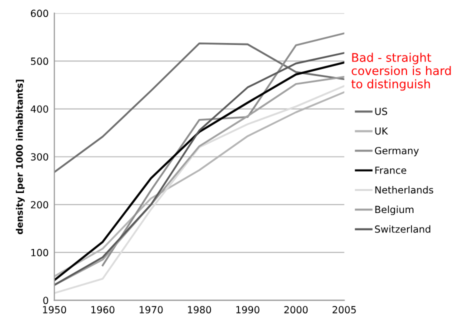  I want to click on y-tick-label: 300, so click(39, 157).